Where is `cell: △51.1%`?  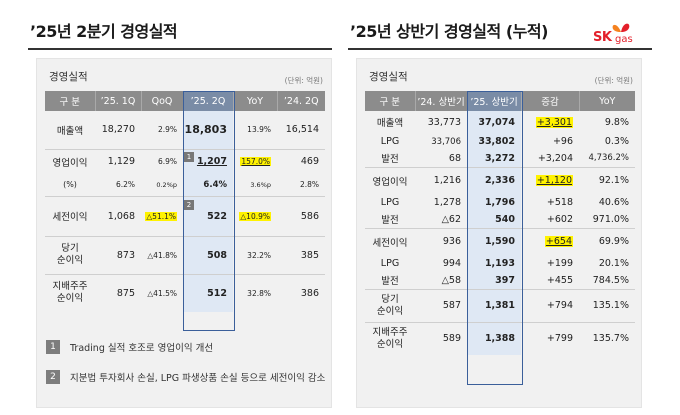 cell: △51.1% is located at coordinates (162, 215).